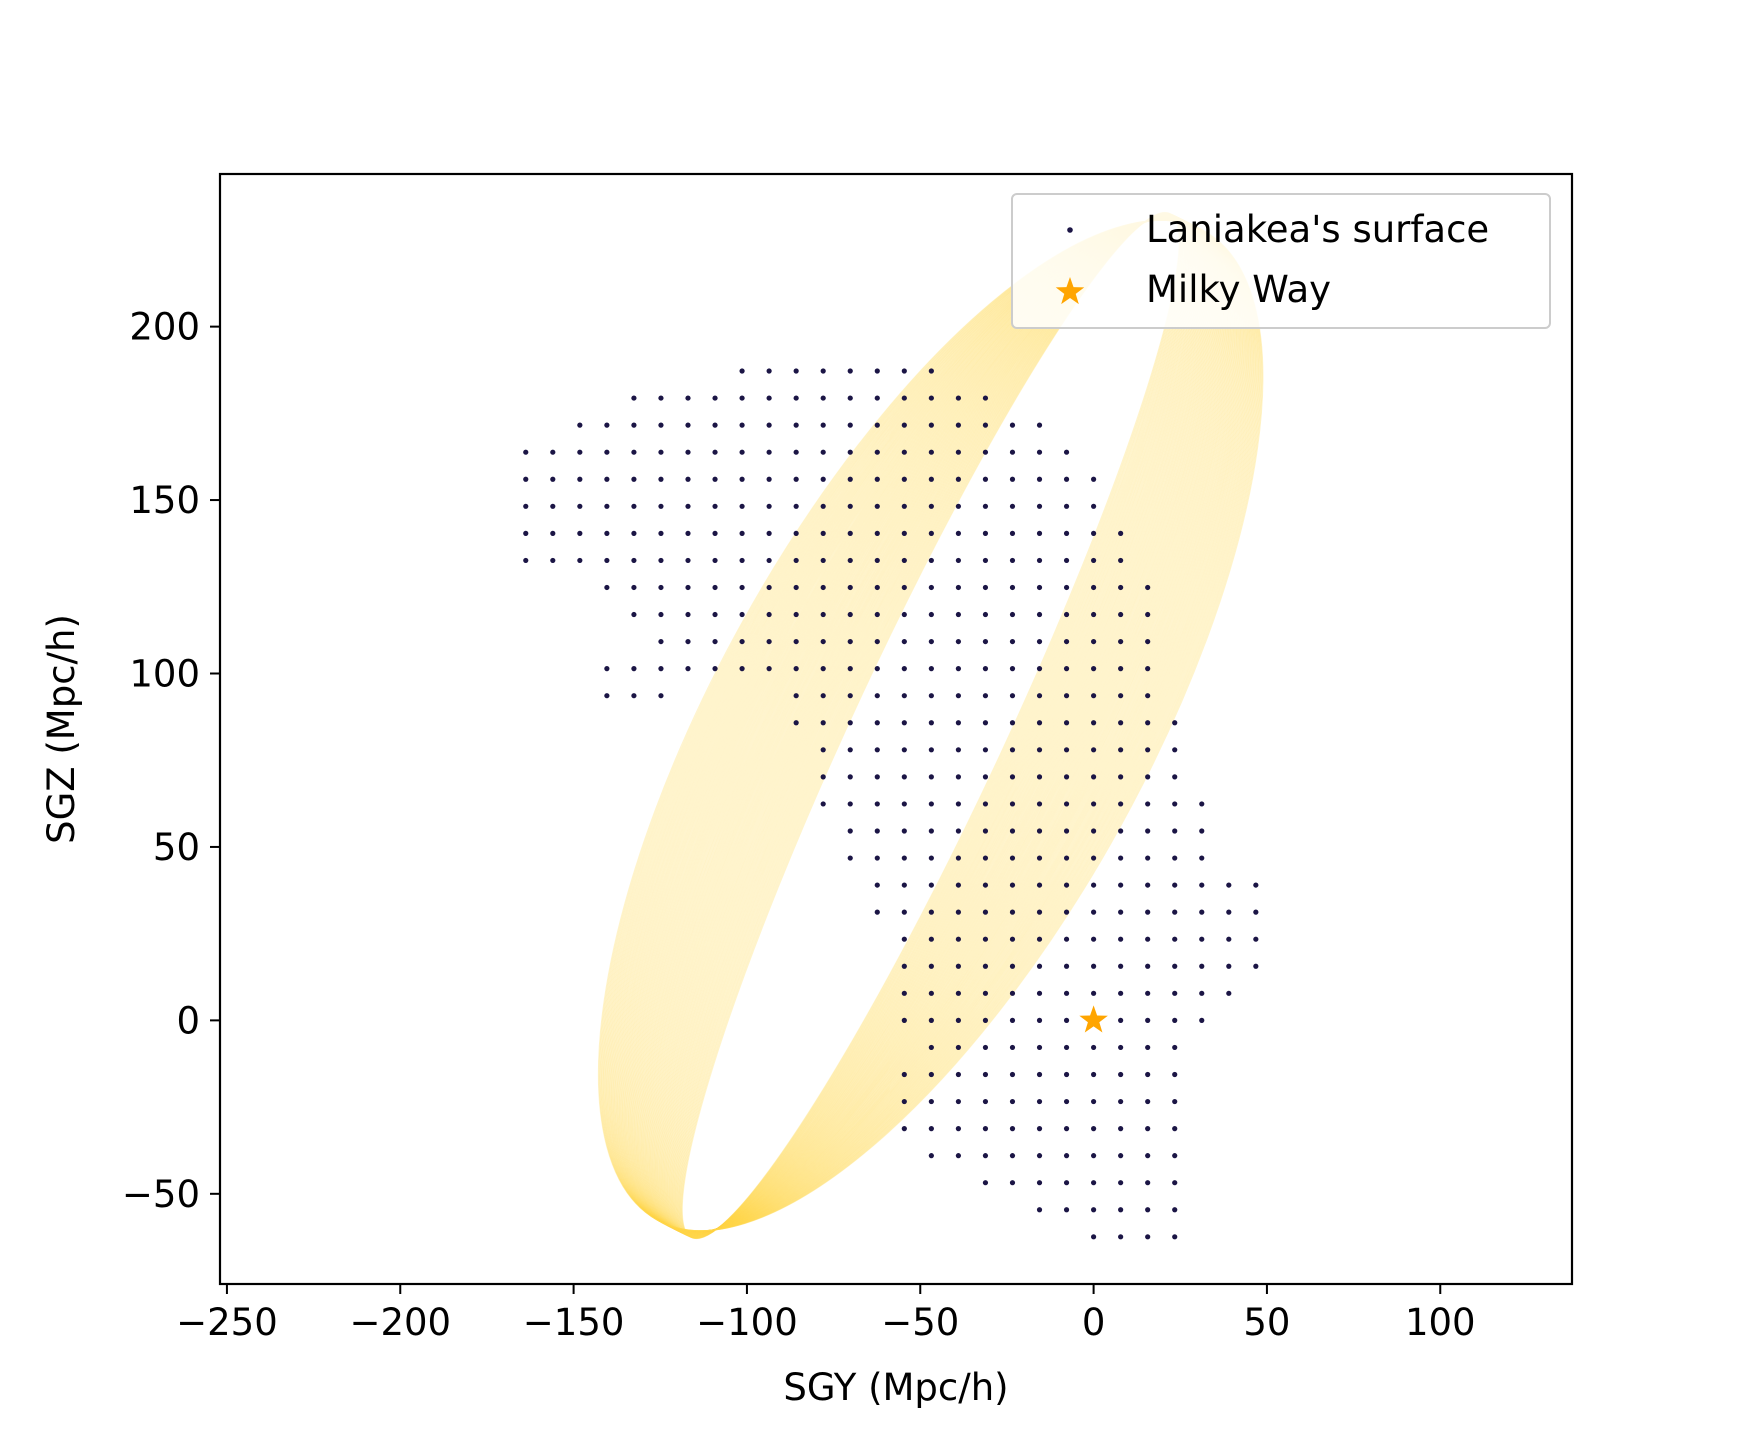 This screenshot has height=1444, width=1740. I want to click on x-tick-label: 0, so click(1094, 1322).